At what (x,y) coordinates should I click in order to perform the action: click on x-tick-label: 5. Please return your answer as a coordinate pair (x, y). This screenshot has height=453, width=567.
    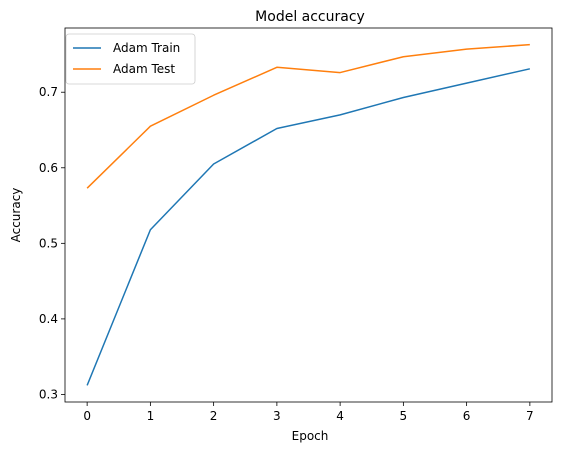
    Looking at the image, I should click on (404, 416).